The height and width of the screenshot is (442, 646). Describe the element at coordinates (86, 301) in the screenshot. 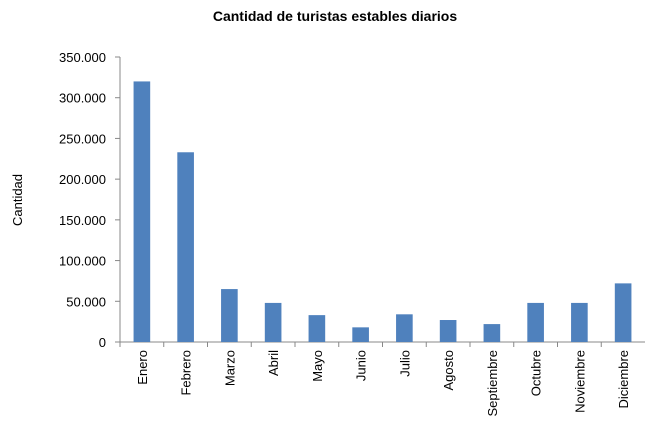

I see `y-tick-label: 50.000` at that location.